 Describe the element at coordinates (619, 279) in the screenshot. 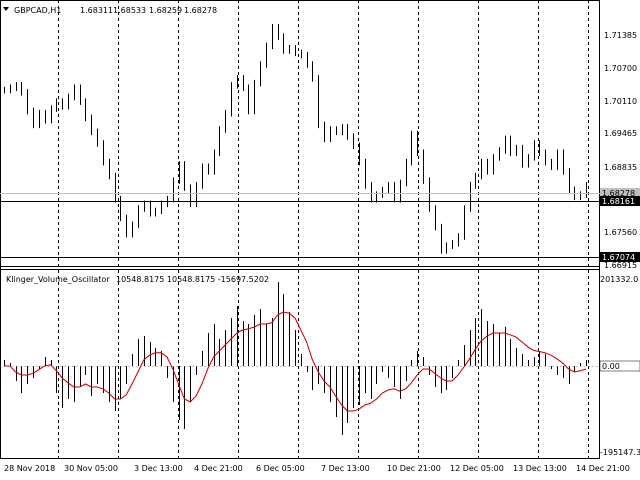

I see `indicator-scale-top: 201332.0` at that location.